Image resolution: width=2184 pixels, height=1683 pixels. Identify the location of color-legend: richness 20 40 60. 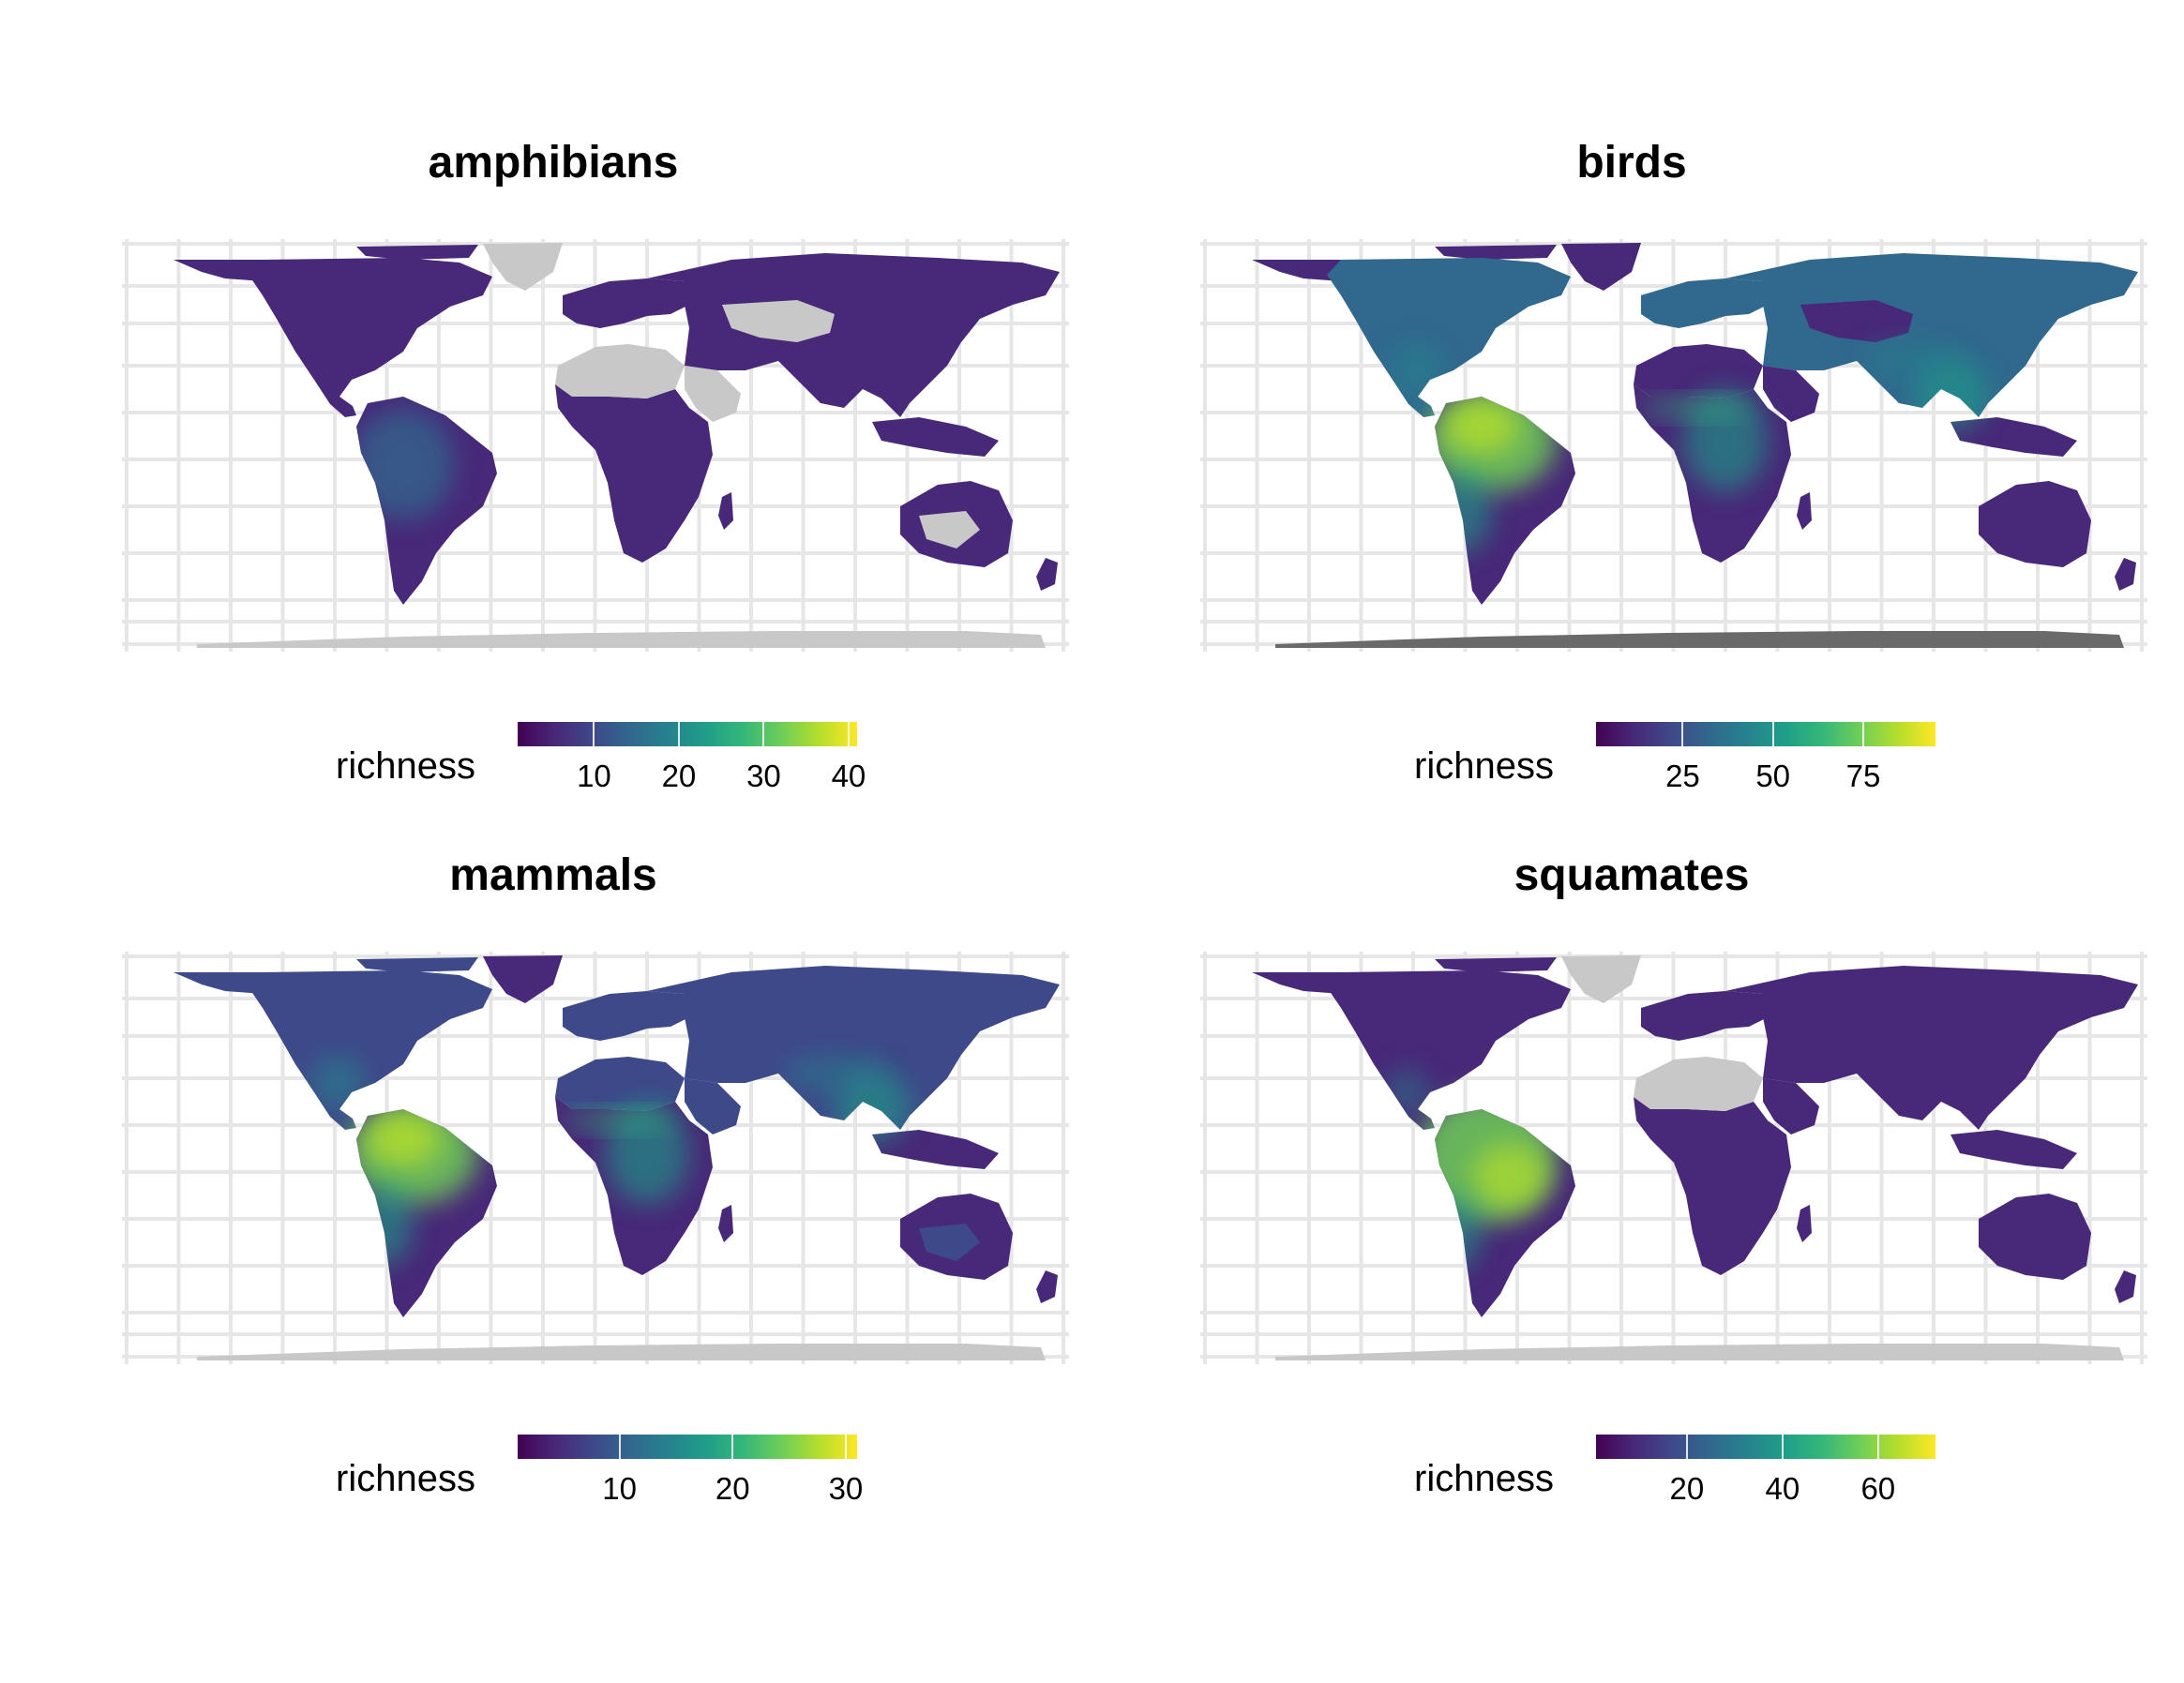
(1631, 1477).